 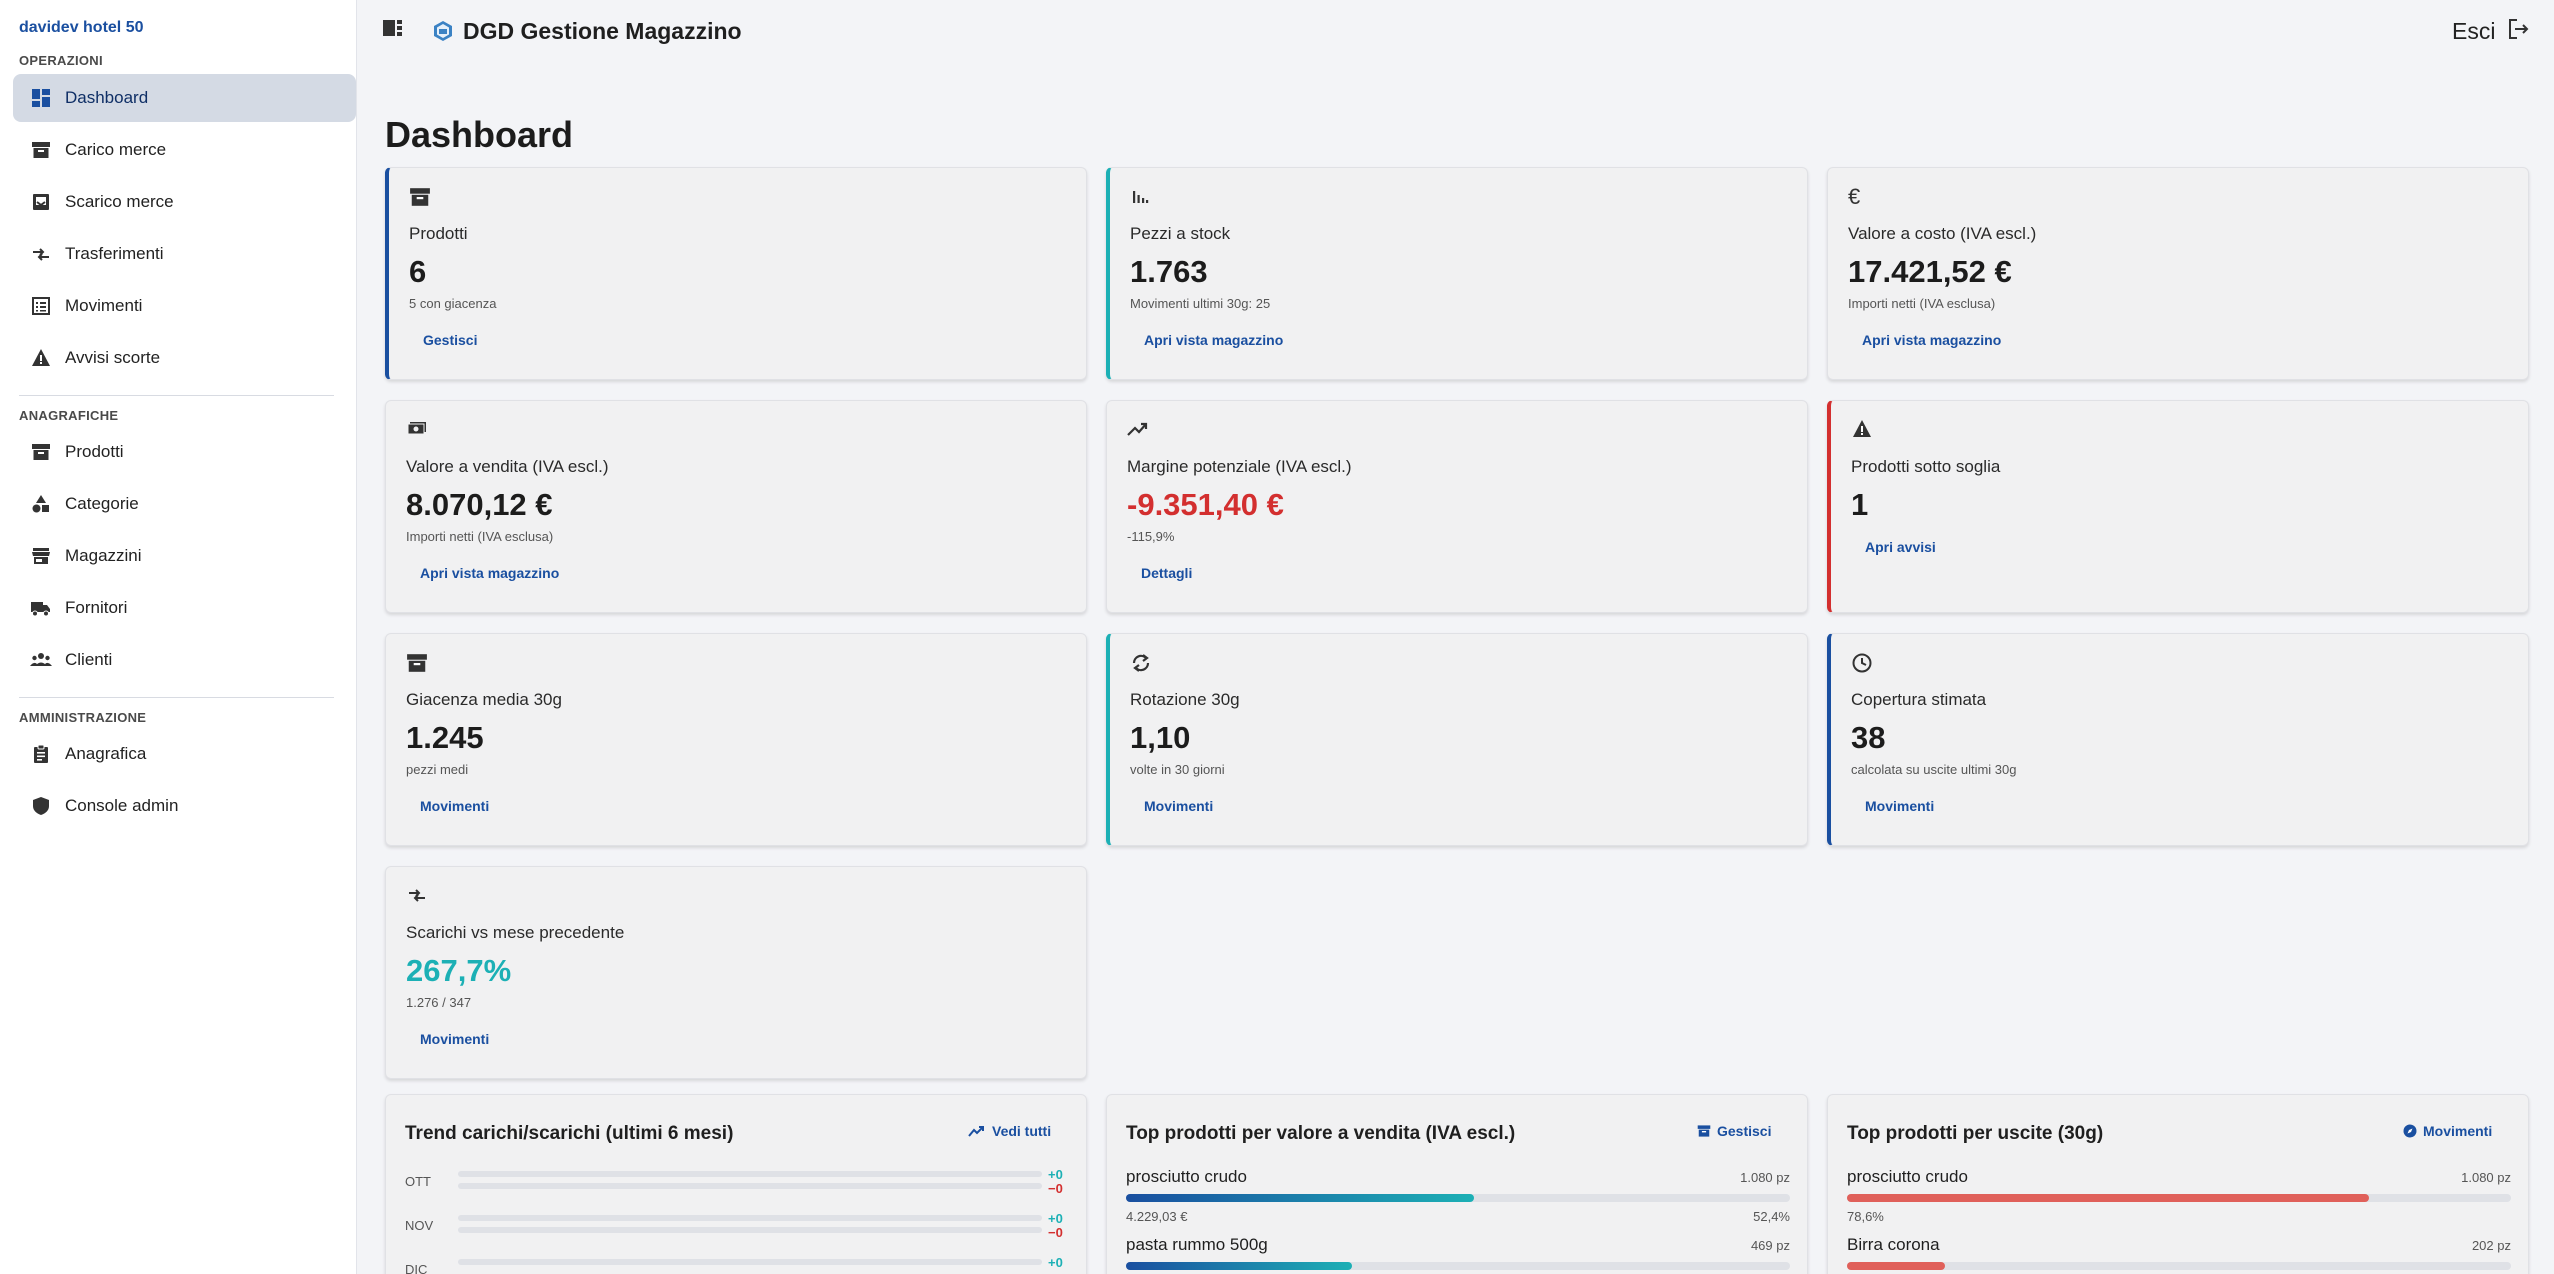 I want to click on stat-subtext: 1.276 / 347, so click(x=439, y=1002).